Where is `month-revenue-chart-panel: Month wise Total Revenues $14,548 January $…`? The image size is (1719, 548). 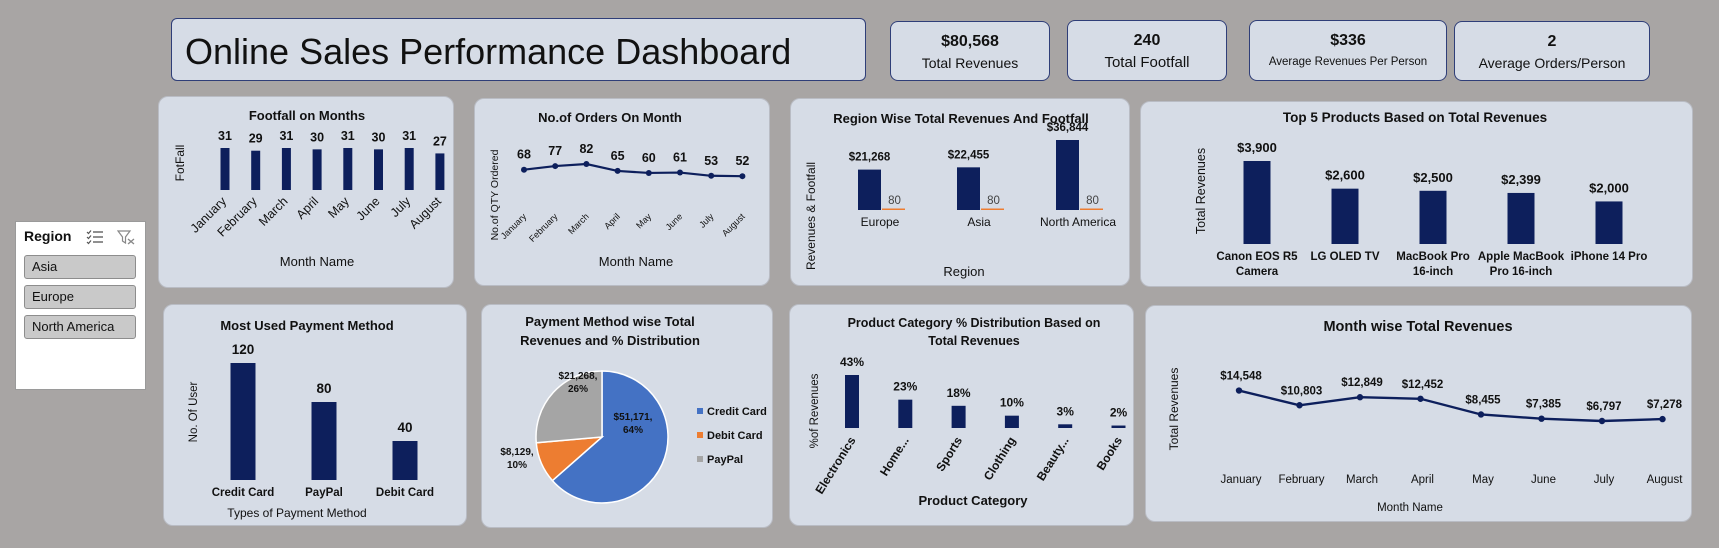
month-revenue-chart-panel: Month wise Total Revenues $14,548 January $… is located at coordinates (1418, 413).